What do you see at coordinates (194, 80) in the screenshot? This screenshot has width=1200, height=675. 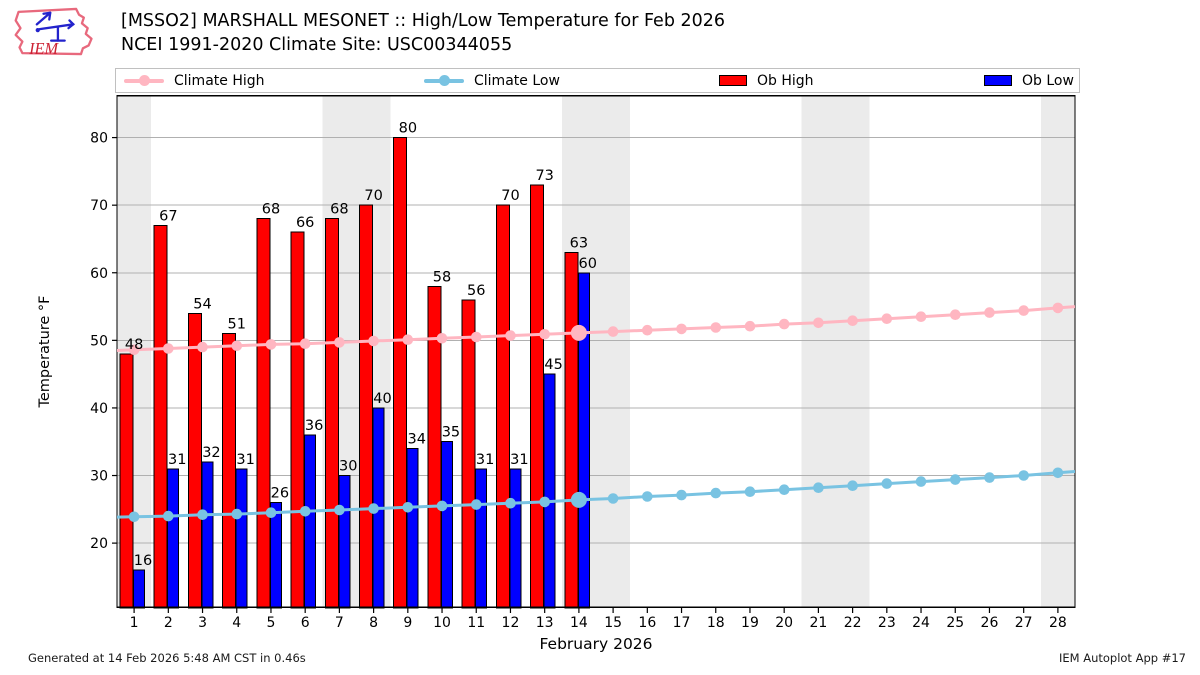 I see `legend-item-climate-high: Climate High` at bounding box center [194, 80].